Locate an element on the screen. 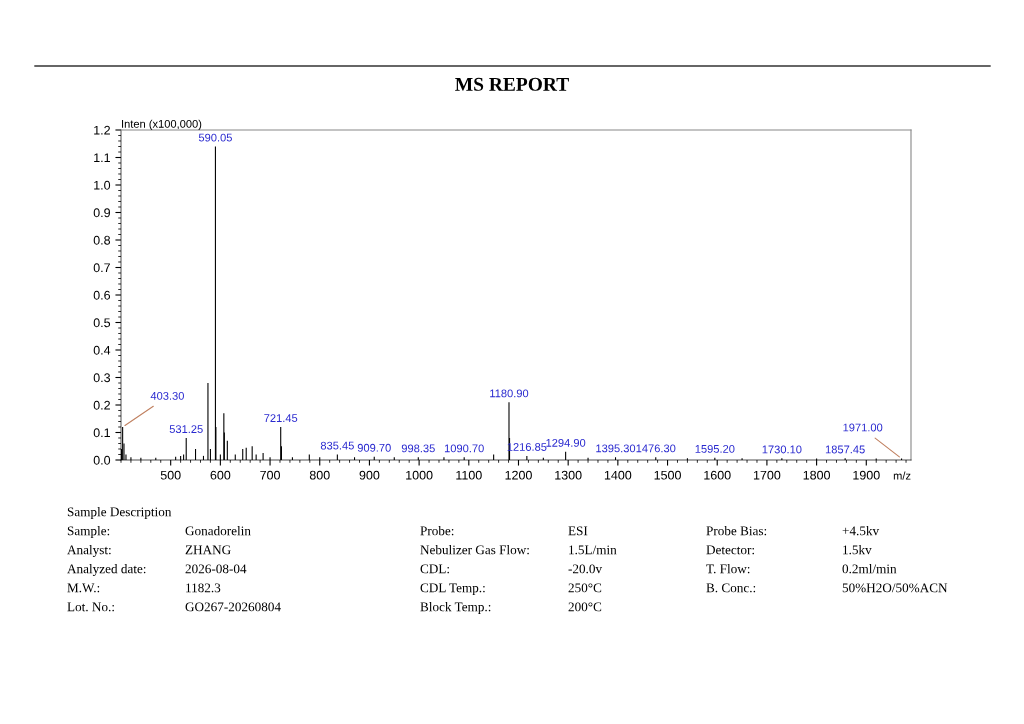  text: Nebulizer Gas Flow: is located at coordinates (474, 550).